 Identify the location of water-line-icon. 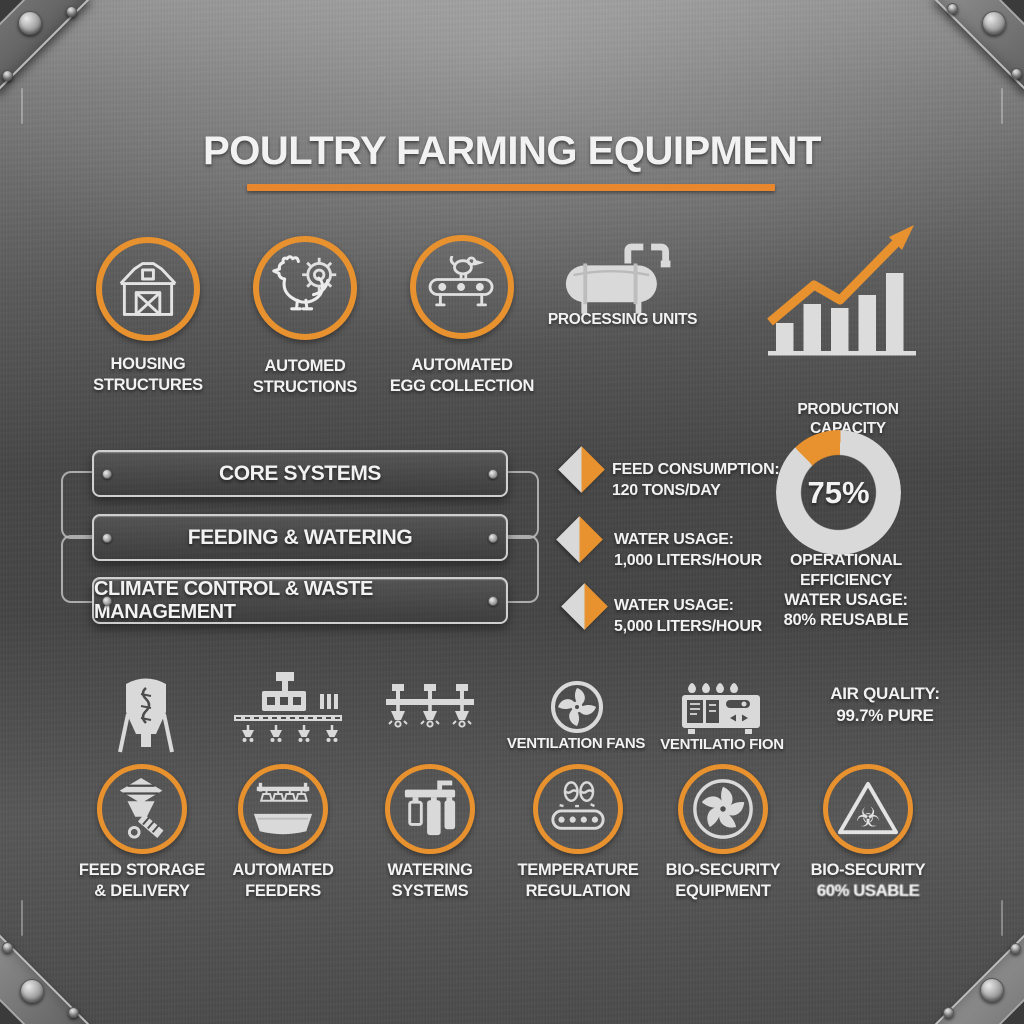
(430, 706).